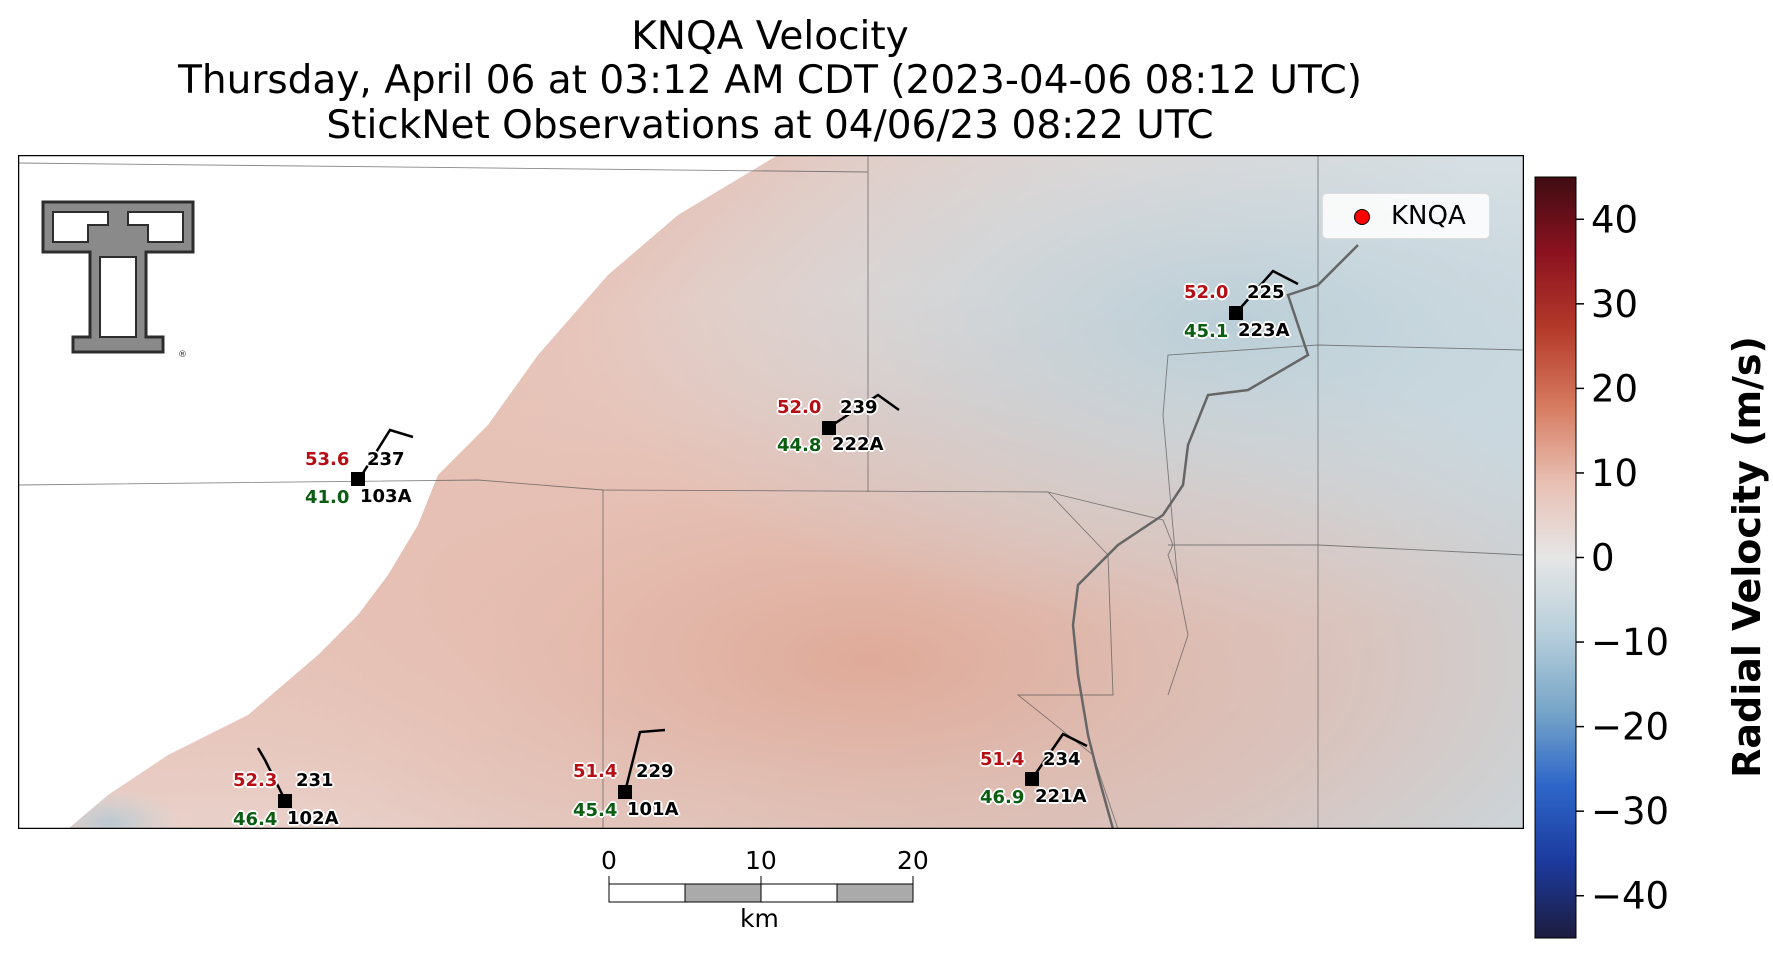  Describe the element at coordinates (182, 355) in the screenshot. I see `registered-mark: ®` at that location.